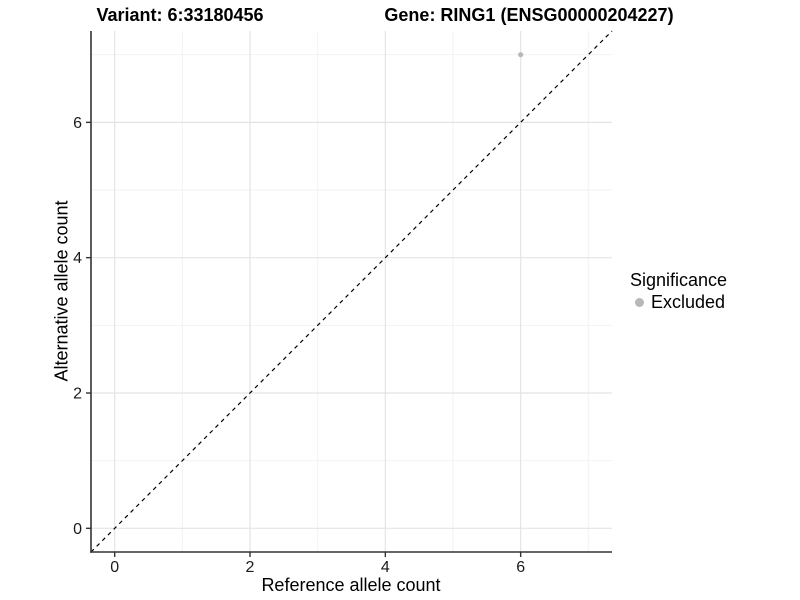  Describe the element at coordinates (521, 55) in the screenshot. I see `data-point-excluded` at that location.